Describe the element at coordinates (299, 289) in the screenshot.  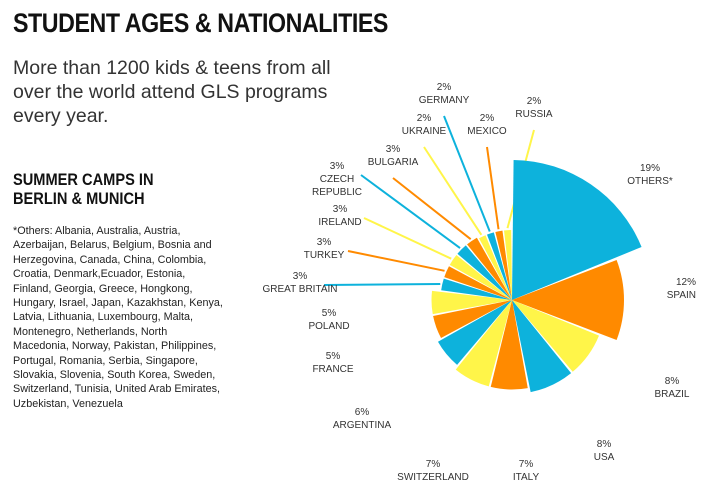
I see `slice-name-label: GREAT BRITAIN` at that location.